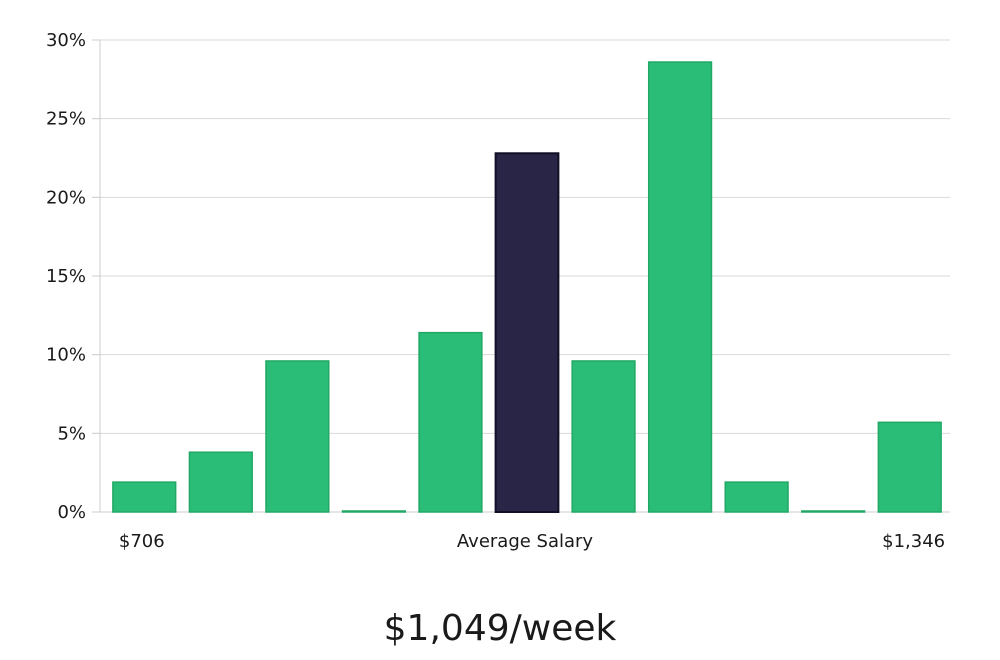  Describe the element at coordinates (66, 355) in the screenshot. I see `y-tick-label: 10%` at that location.